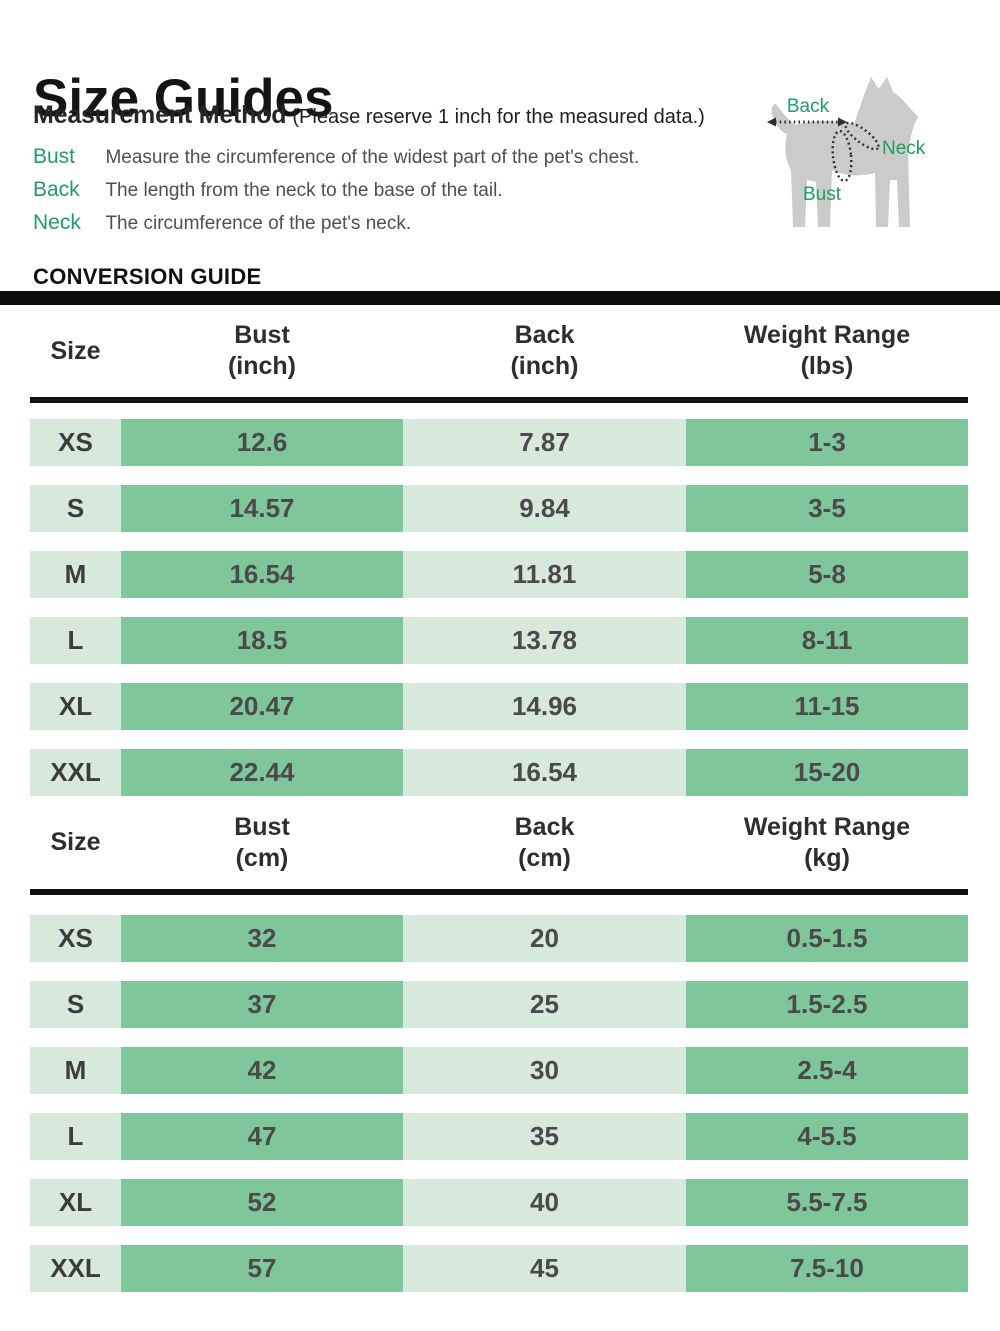  I want to click on weight-cell: 1.5-2.5, so click(827, 1004).